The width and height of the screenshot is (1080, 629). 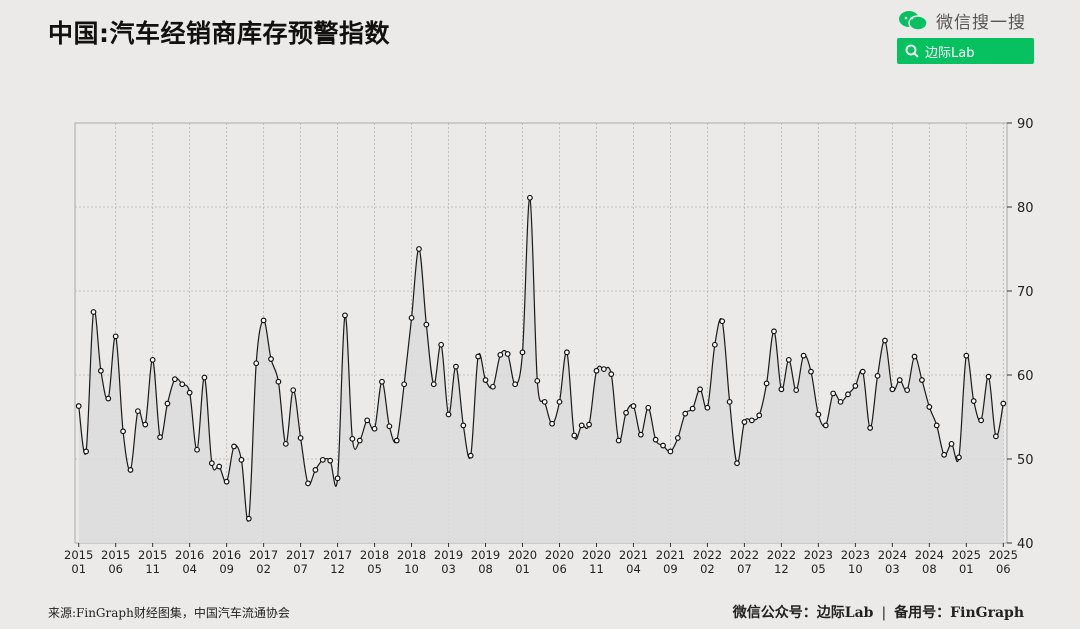 What do you see at coordinates (950, 53) in the screenshot?
I see `search-label: 边际Lab` at bounding box center [950, 53].